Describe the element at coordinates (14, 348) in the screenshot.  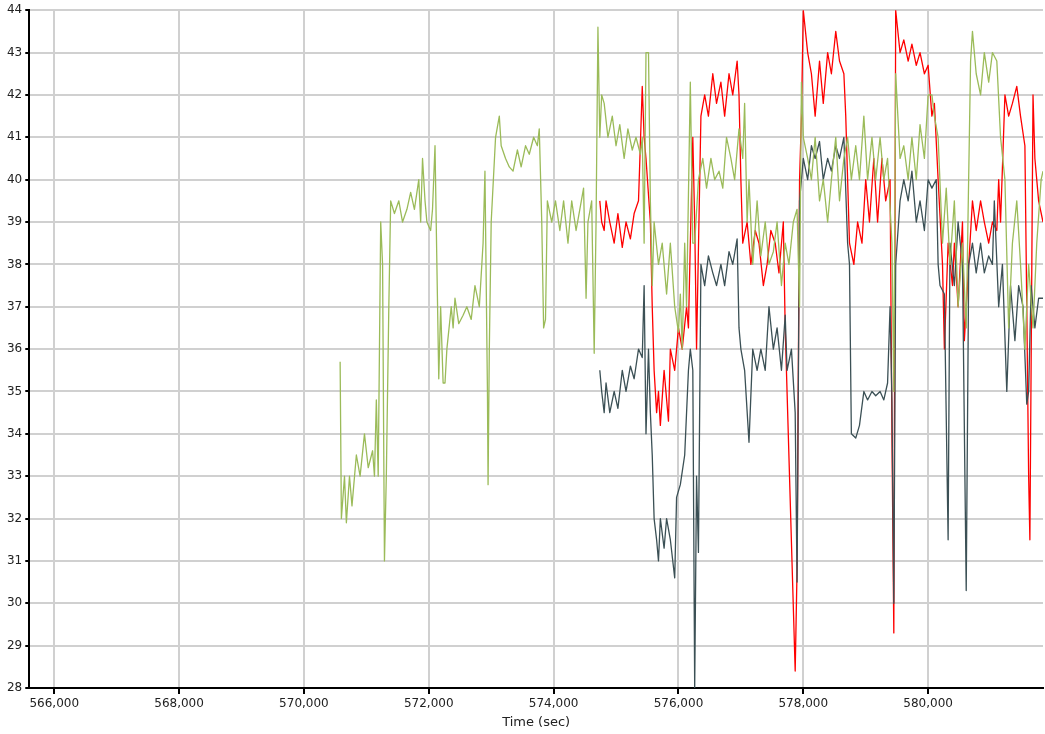
I see `y-tick-label: 36` at that location.